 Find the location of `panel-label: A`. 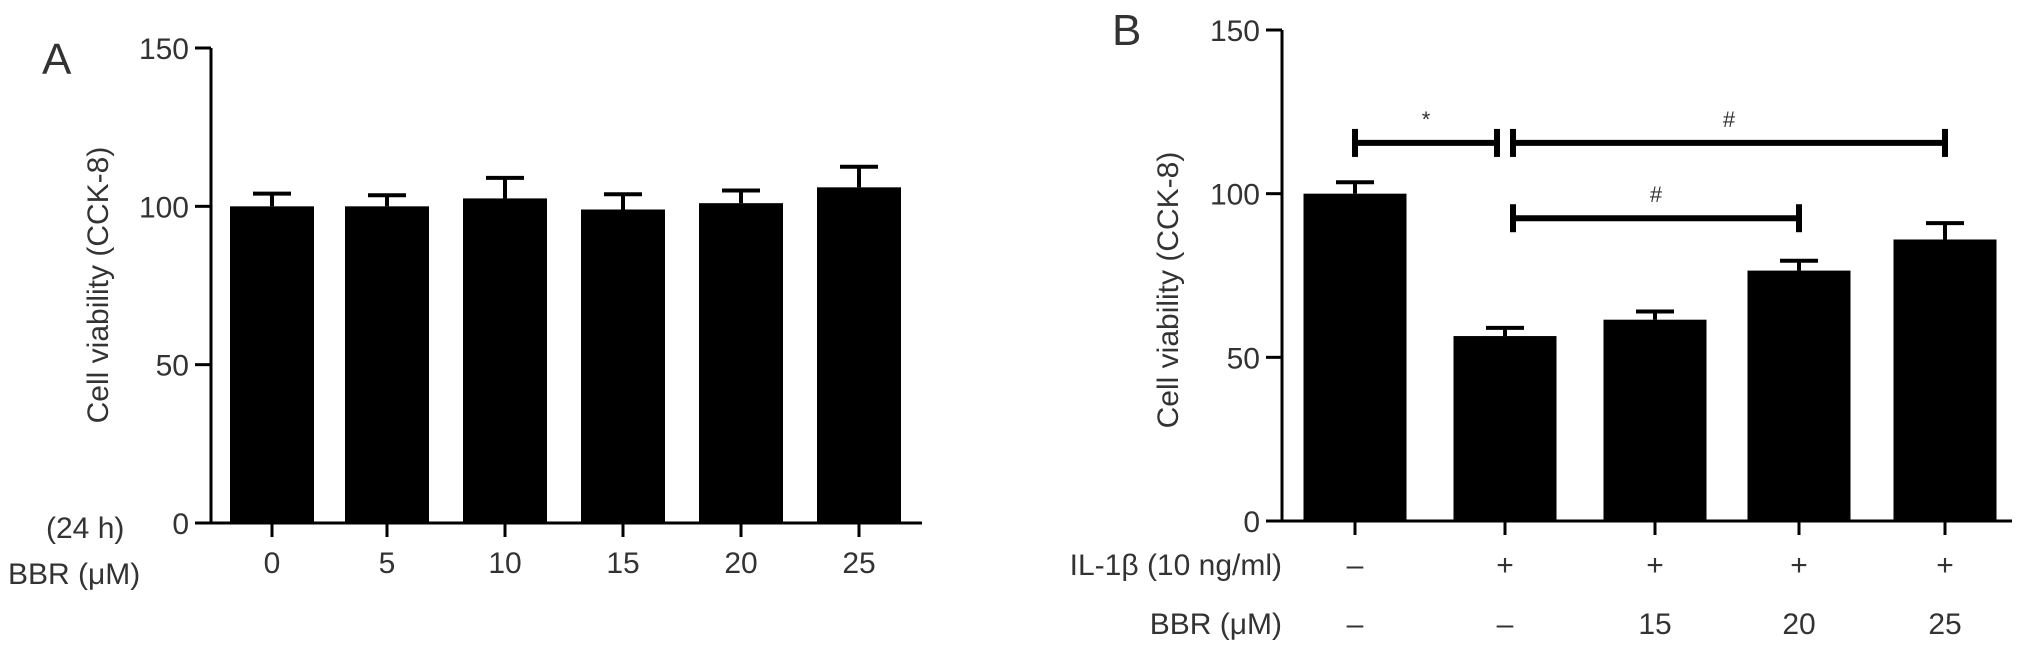

panel-label: A is located at coordinates (57, 59).